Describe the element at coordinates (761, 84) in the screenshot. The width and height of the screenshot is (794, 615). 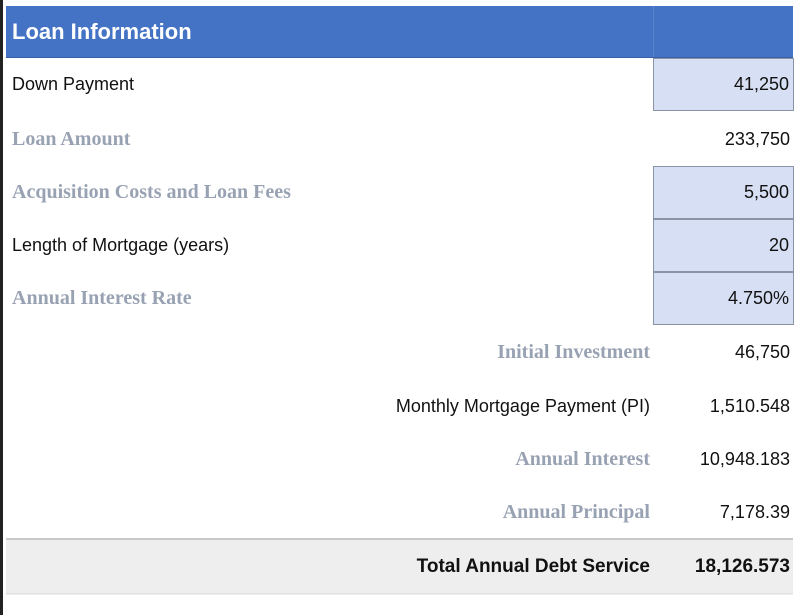
I see `down-payment-value: 41,250` at that location.